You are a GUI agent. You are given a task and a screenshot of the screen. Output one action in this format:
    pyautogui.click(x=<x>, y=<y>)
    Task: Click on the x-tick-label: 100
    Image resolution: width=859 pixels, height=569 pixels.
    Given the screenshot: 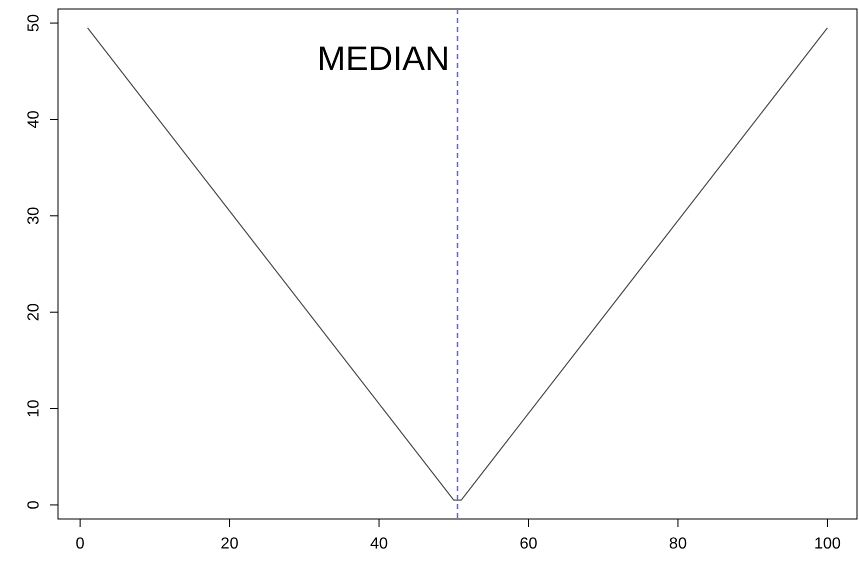 What is the action you would take?
    pyautogui.click(x=827, y=543)
    